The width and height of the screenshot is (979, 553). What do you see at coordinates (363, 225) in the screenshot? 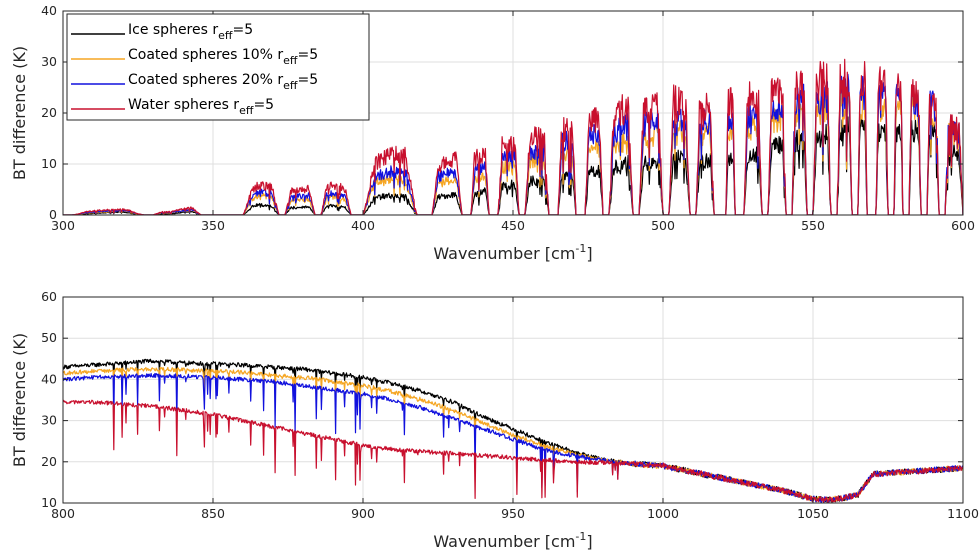
I see `x-tick-label: 400` at bounding box center [363, 225].